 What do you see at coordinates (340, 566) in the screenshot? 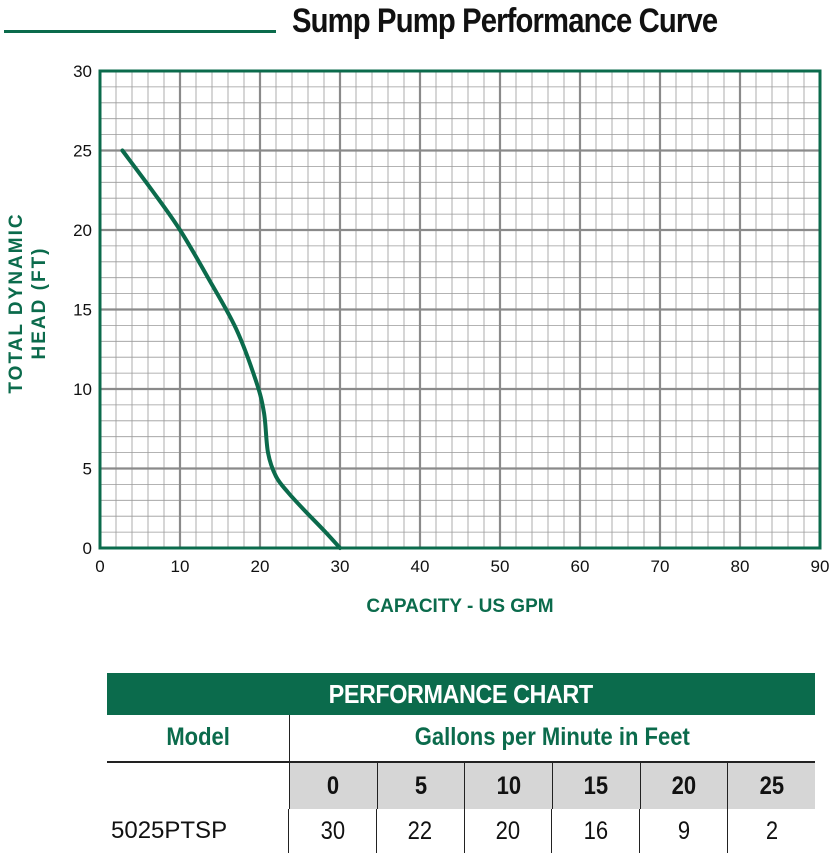
I see `x-tick-label: 30` at bounding box center [340, 566].